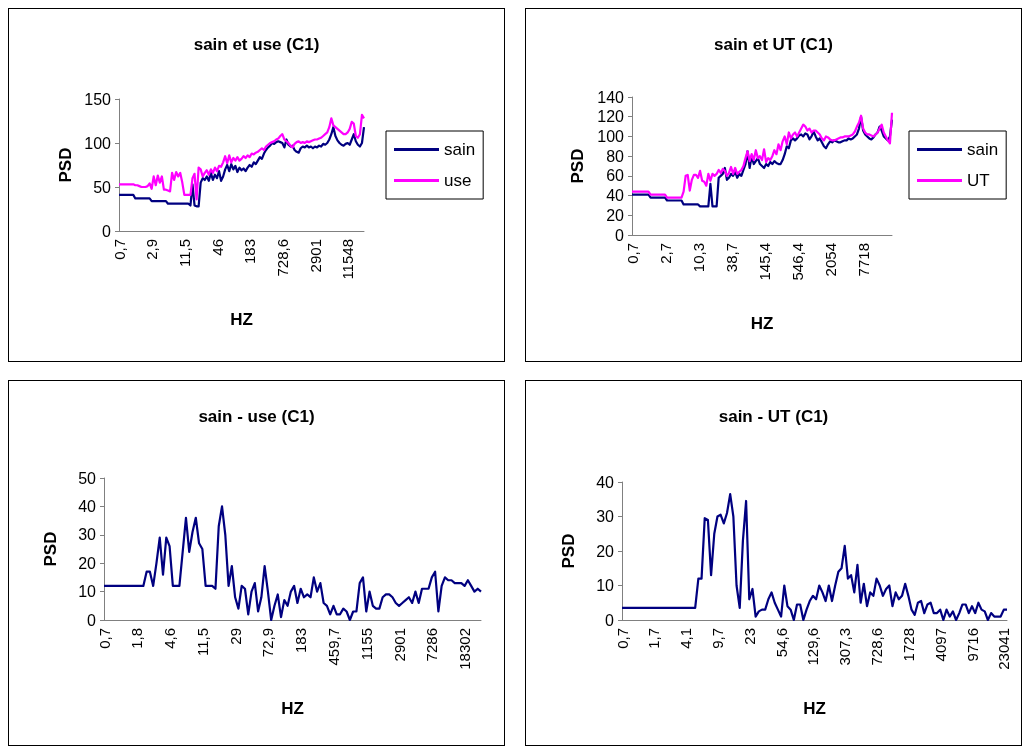  What do you see at coordinates (749, 636) in the screenshot?
I see `x-tick-label: 23` at bounding box center [749, 636].